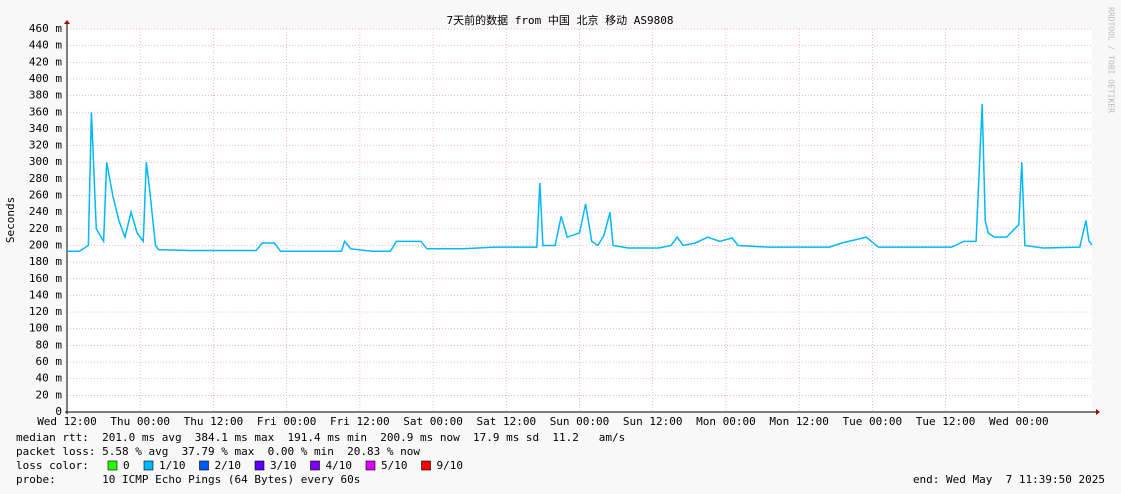  What do you see at coordinates (45, 195) in the screenshot?
I see `y-tick-label: 260 m` at bounding box center [45, 195].